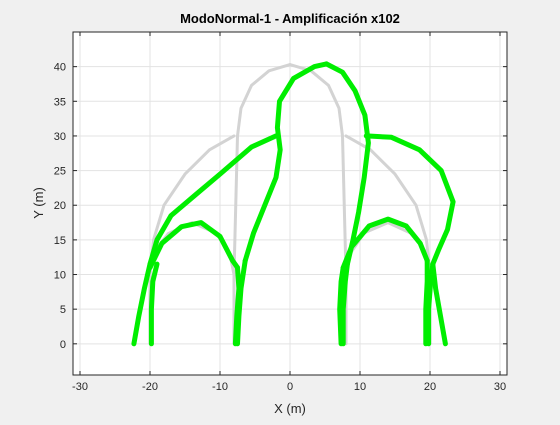 This screenshot has width=560, height=425. I want to click on y-tick-label: 35, so click(60, 102).